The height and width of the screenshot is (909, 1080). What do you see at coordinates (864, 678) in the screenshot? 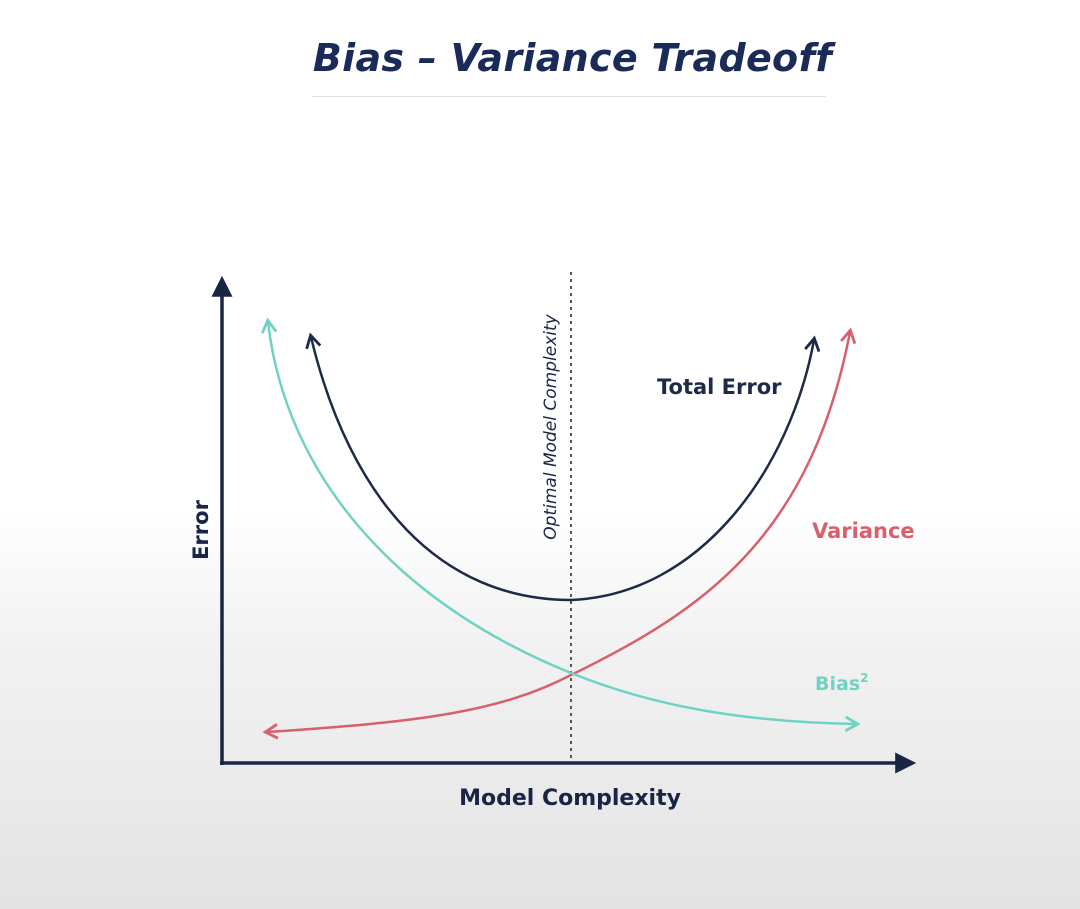
I see `bias-label-superscript: 2` at bounding box center [864, 678].